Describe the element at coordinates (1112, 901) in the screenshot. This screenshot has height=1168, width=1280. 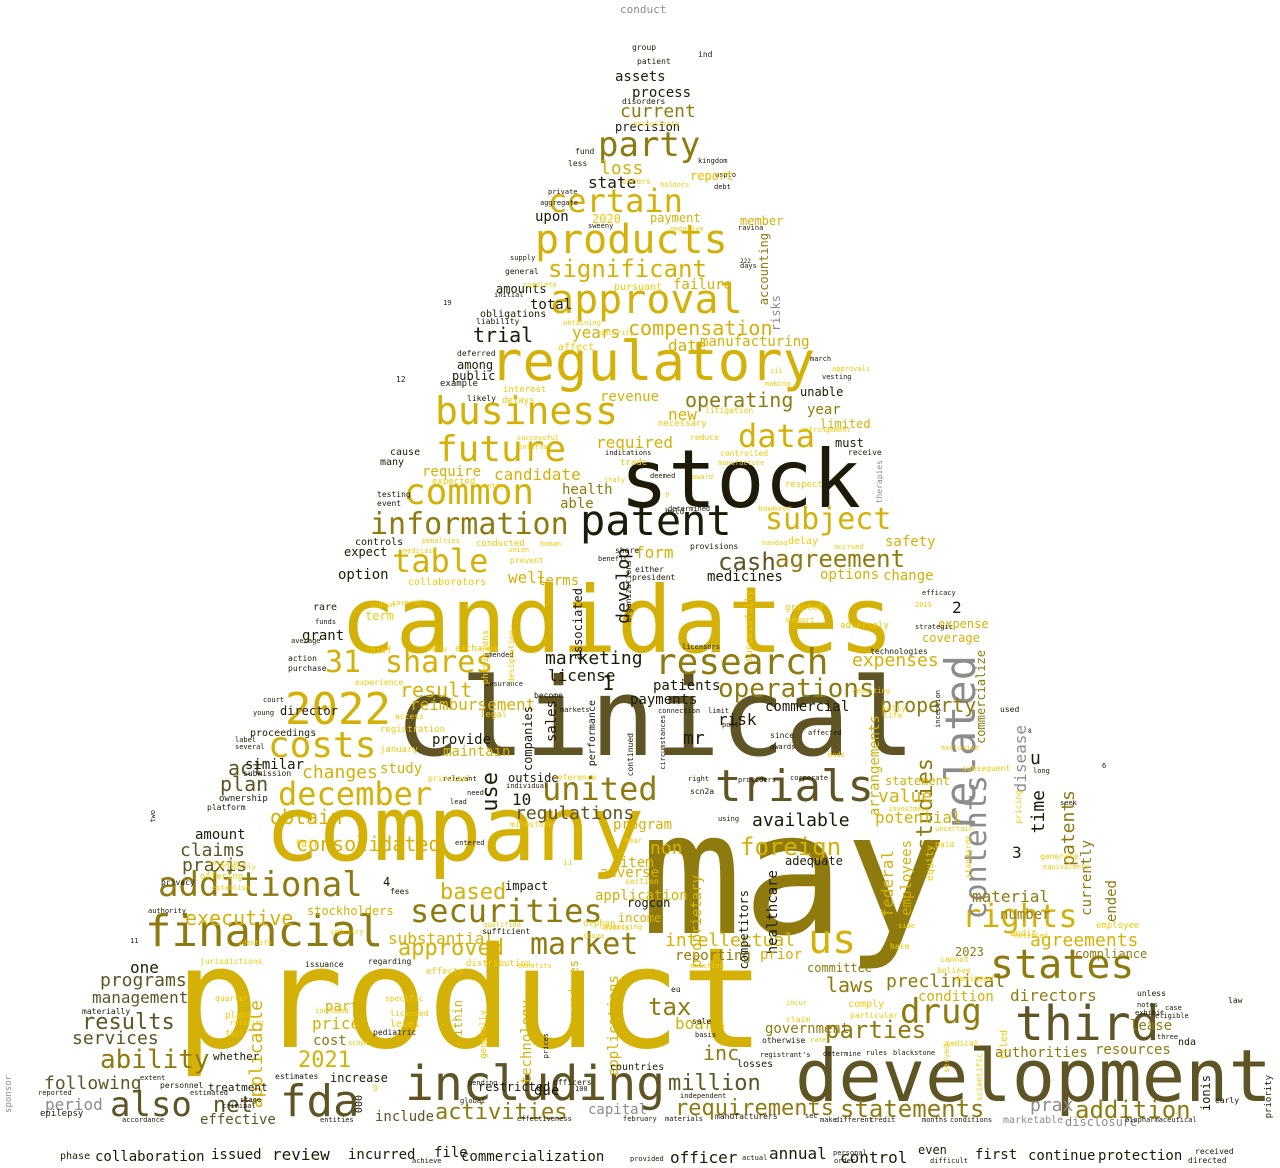
I see `cloud-word: ended` at that location.